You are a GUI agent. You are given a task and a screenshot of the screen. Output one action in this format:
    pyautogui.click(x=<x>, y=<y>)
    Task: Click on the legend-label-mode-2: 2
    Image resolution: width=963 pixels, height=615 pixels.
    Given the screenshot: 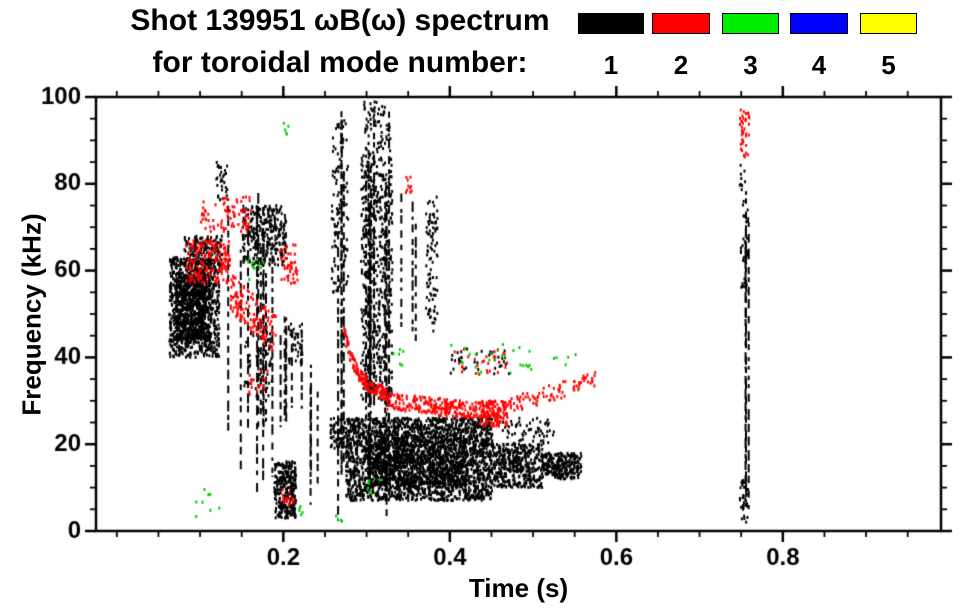 What is the action you would take?
    pyautogui.click(x=681, y=65)
    